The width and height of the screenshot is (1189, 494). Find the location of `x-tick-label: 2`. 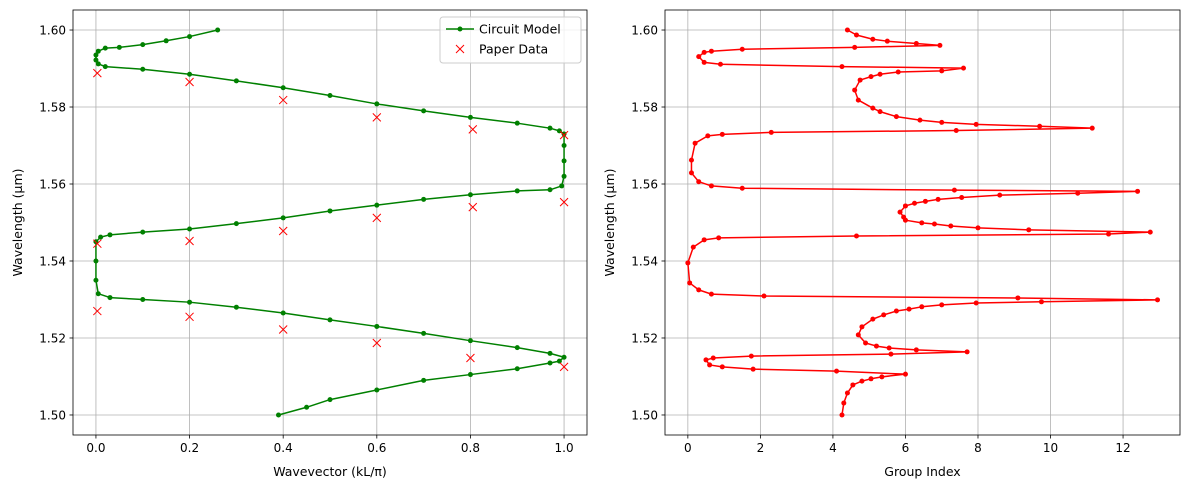

x-tick-label: 2 is located at coordinates (761, 448).